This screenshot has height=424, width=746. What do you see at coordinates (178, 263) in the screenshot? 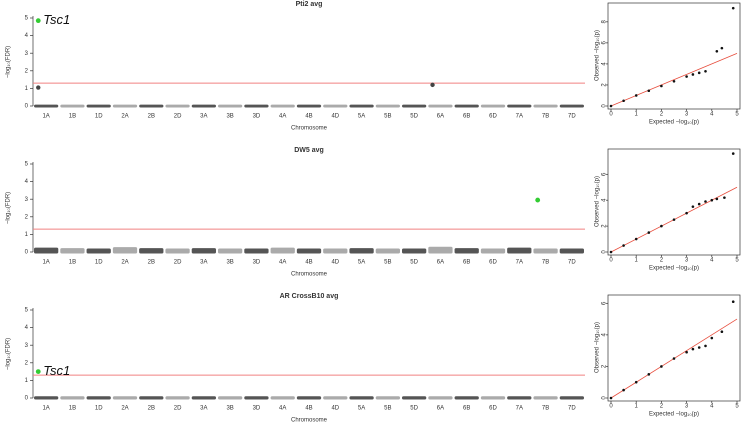
I see `x-tick-label: 2D` at bounding box center [178, 263].